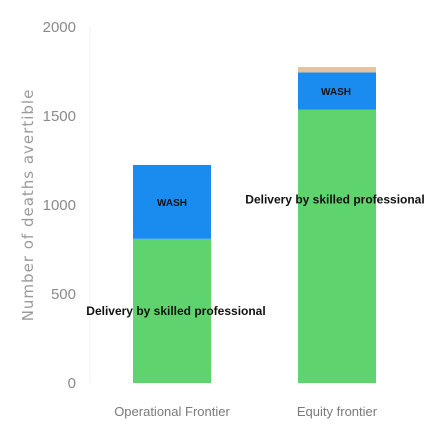  What do you see at coordinates (337, 411) in the screenshot?
I see `x-tick-label: Equity frontier` at bounding box center [337, 411].